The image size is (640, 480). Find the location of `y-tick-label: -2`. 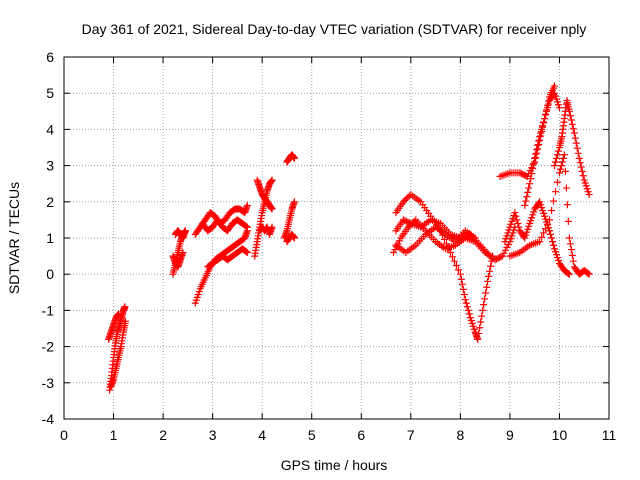

y-tick-label: -2 is located at coordinates (48, 347).